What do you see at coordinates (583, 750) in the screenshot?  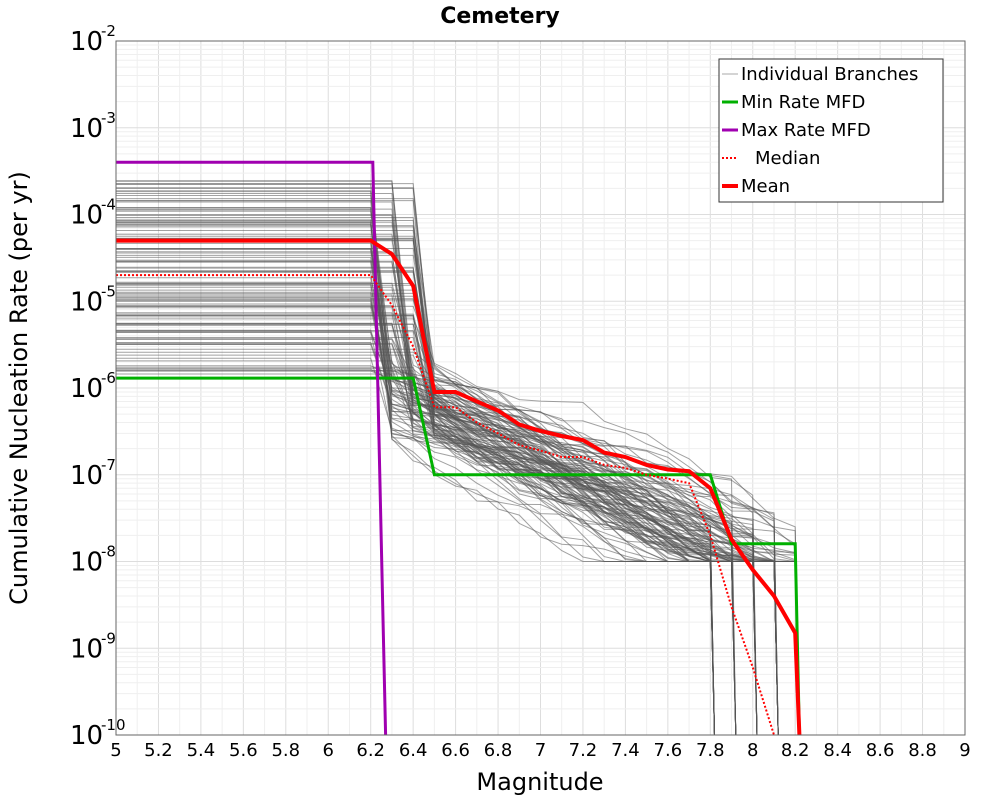 I see `x-tick-label: 7.2` at bounding box center [583, 750].